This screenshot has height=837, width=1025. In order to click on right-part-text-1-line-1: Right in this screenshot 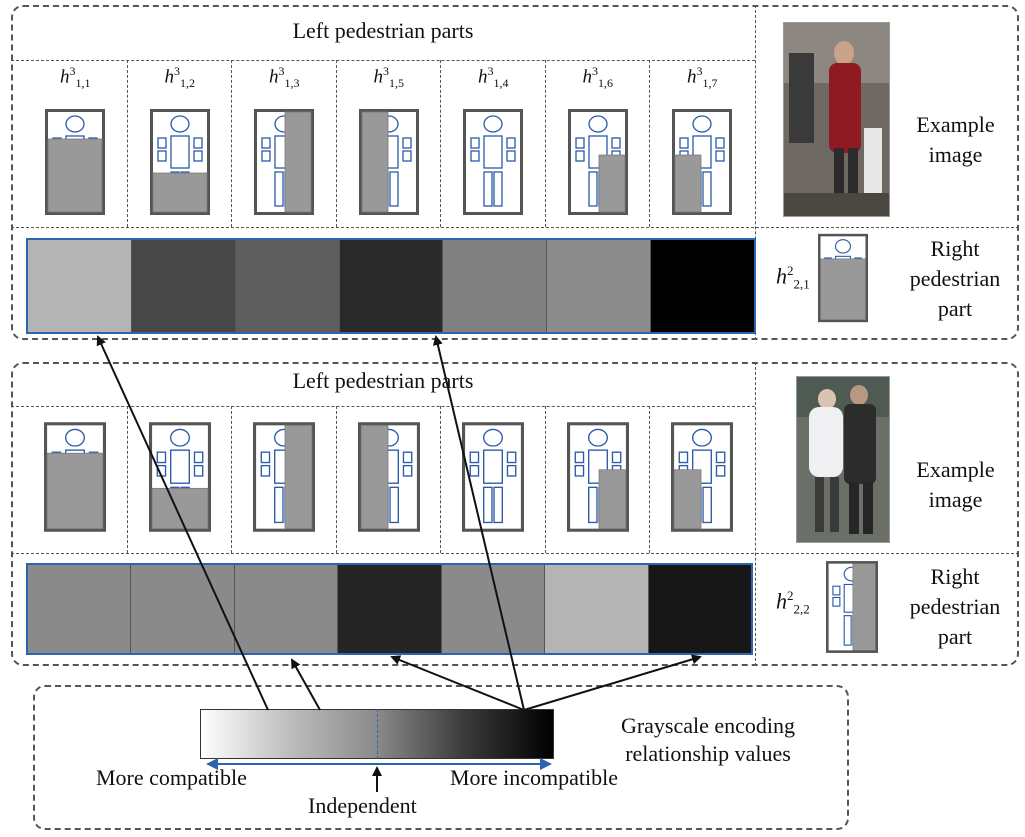, I will do `click(955, 248)`.